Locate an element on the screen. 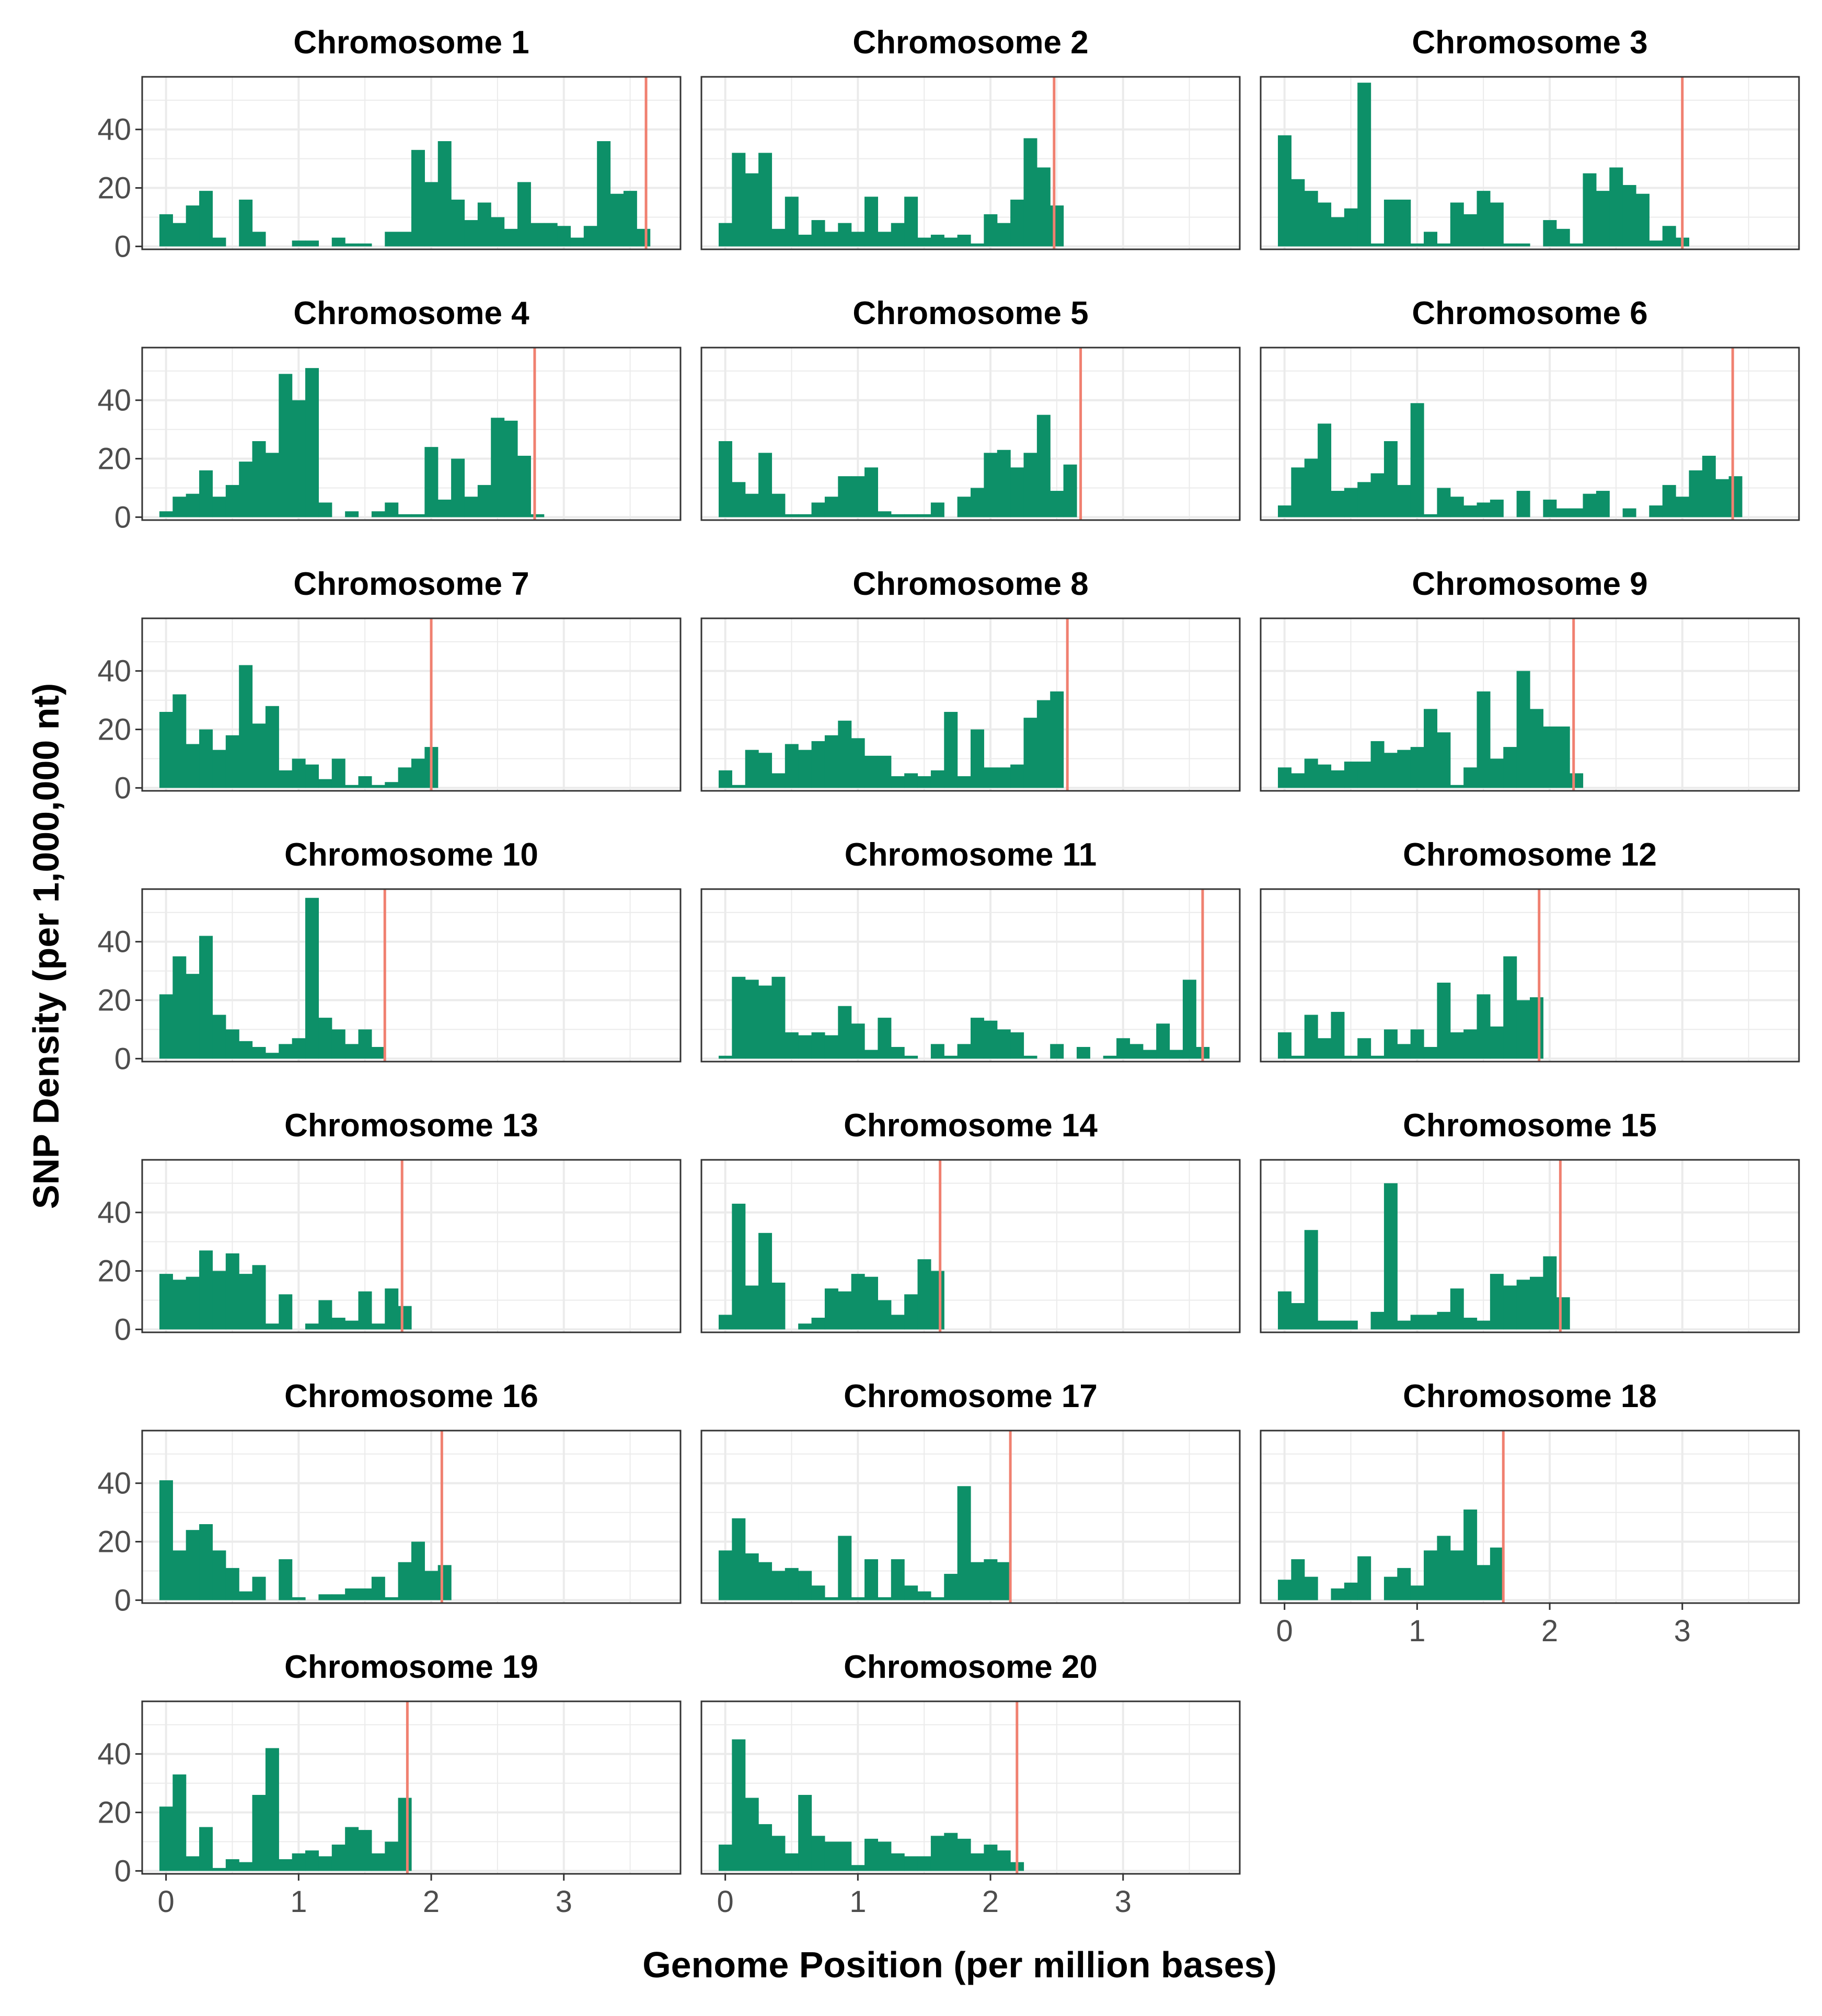 This screenshot has height=2016, width=1822. facet-title: Chromosome 7 is located at coordinates (411, 584).